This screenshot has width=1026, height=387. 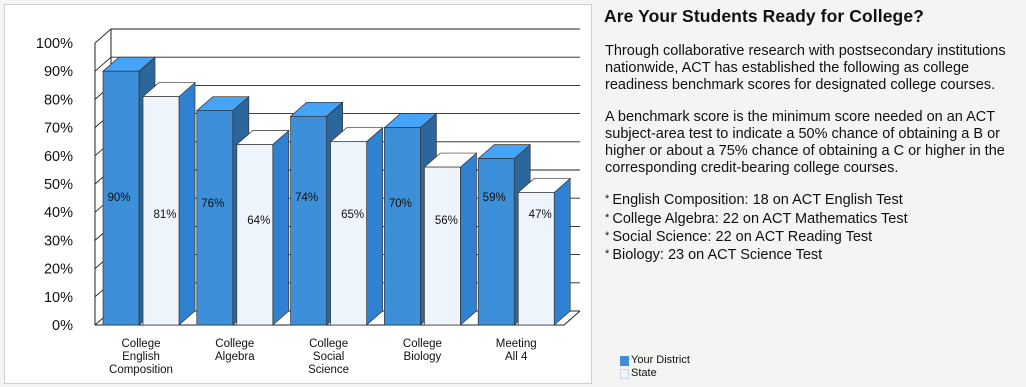 What do you see at coordinates (58, 270) in the screenshot?
I see `y-tick-label: 20%` at bounding box center [58, 270].